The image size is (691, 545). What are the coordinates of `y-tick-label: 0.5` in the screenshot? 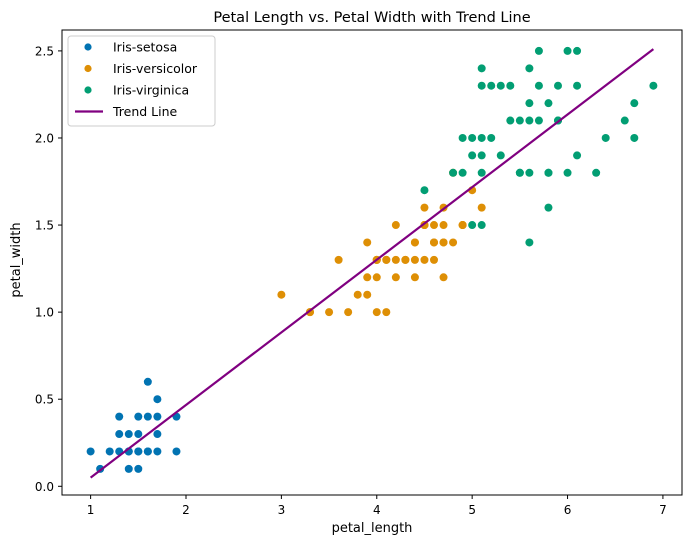 It's located at (44, 400).